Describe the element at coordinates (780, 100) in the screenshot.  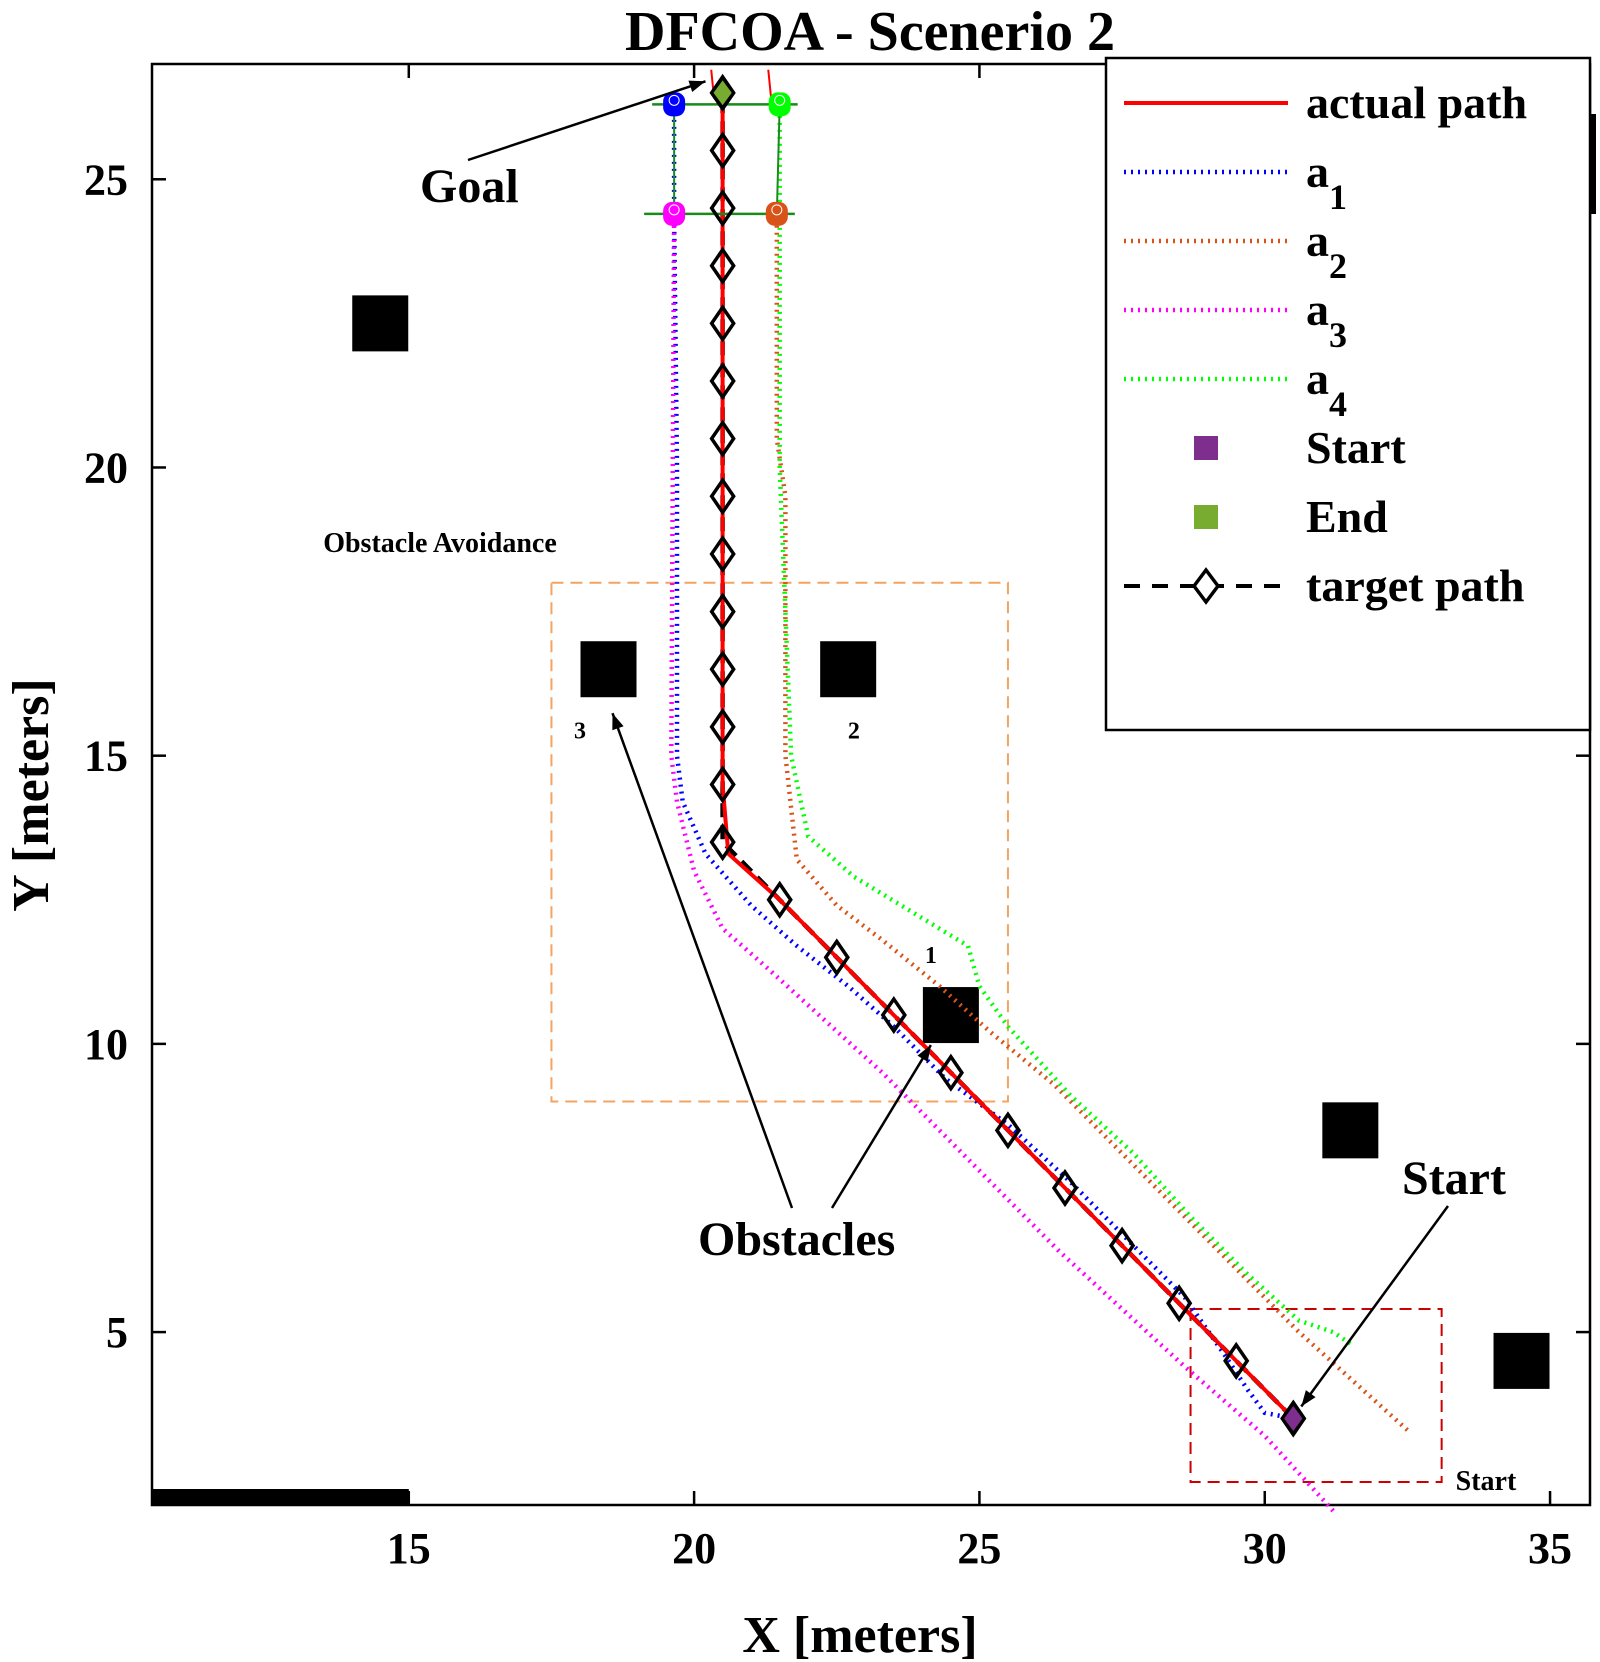
I see `robot-a4-head` at that location.